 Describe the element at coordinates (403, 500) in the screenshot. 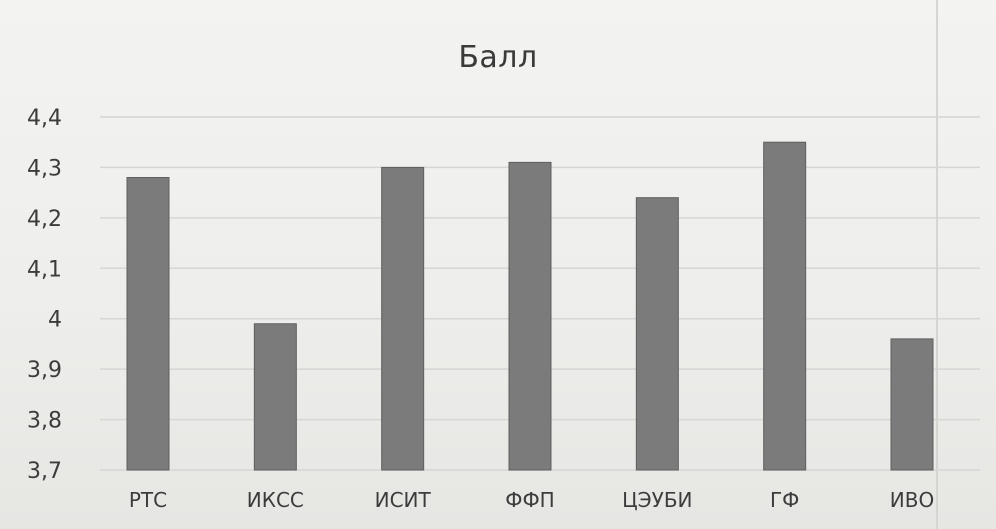

I see `x-tick-label: ИСИТ` at that location.